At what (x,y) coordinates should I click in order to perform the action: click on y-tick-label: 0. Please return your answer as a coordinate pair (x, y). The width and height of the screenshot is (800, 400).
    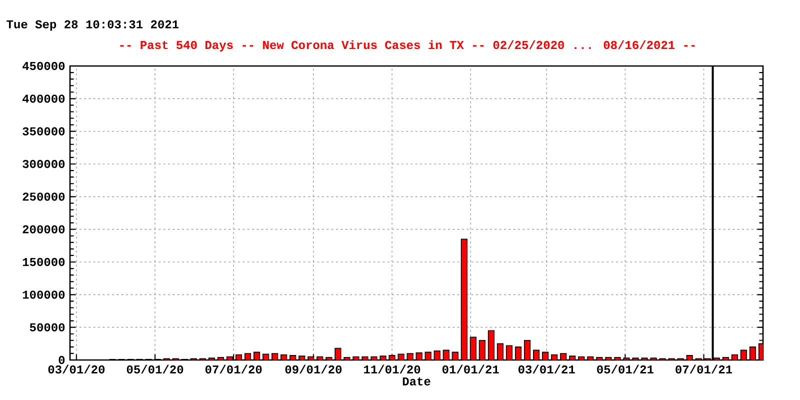
    Looking at the image, I should click on (61, 360).